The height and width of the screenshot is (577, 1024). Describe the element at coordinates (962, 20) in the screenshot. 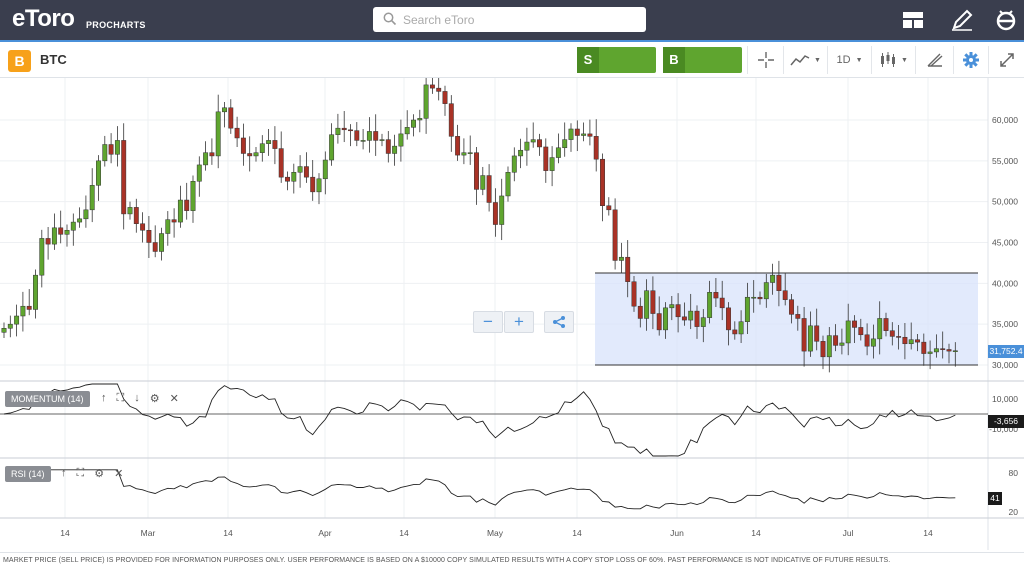

I see `draw-pencil-icon` at that location.